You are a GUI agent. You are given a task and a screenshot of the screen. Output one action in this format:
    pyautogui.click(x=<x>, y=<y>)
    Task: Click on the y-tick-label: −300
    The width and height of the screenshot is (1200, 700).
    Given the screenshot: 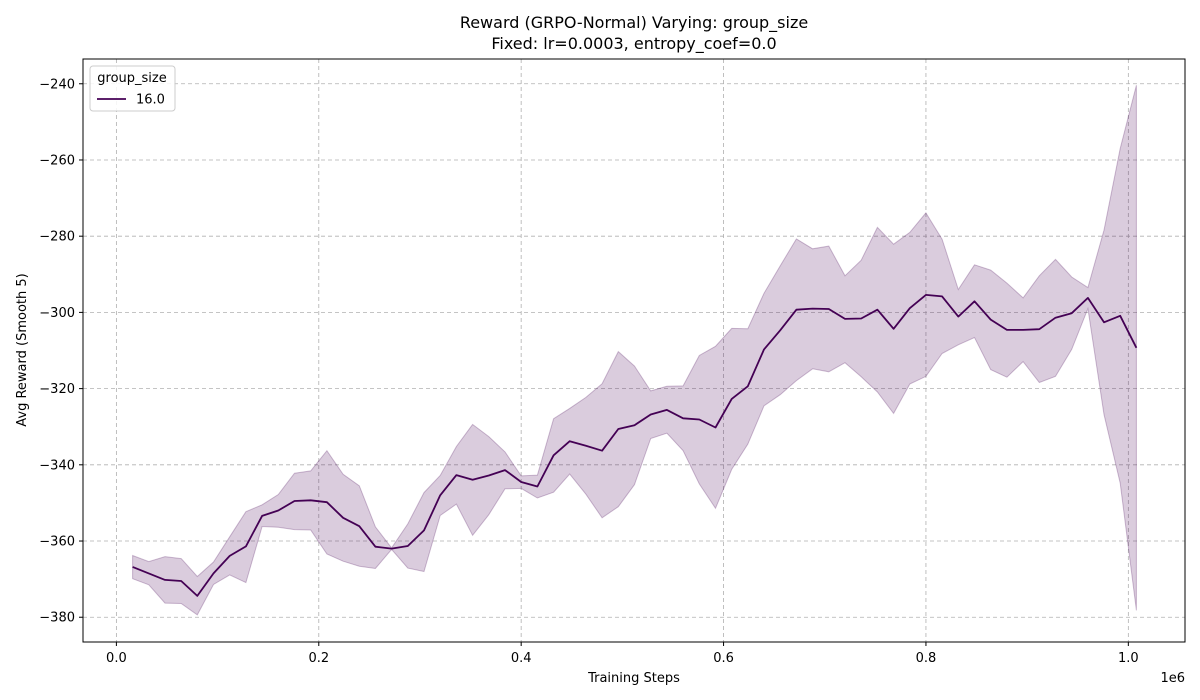 What is the action you would take?
    pyautogui.click(x=57, y=313)
    